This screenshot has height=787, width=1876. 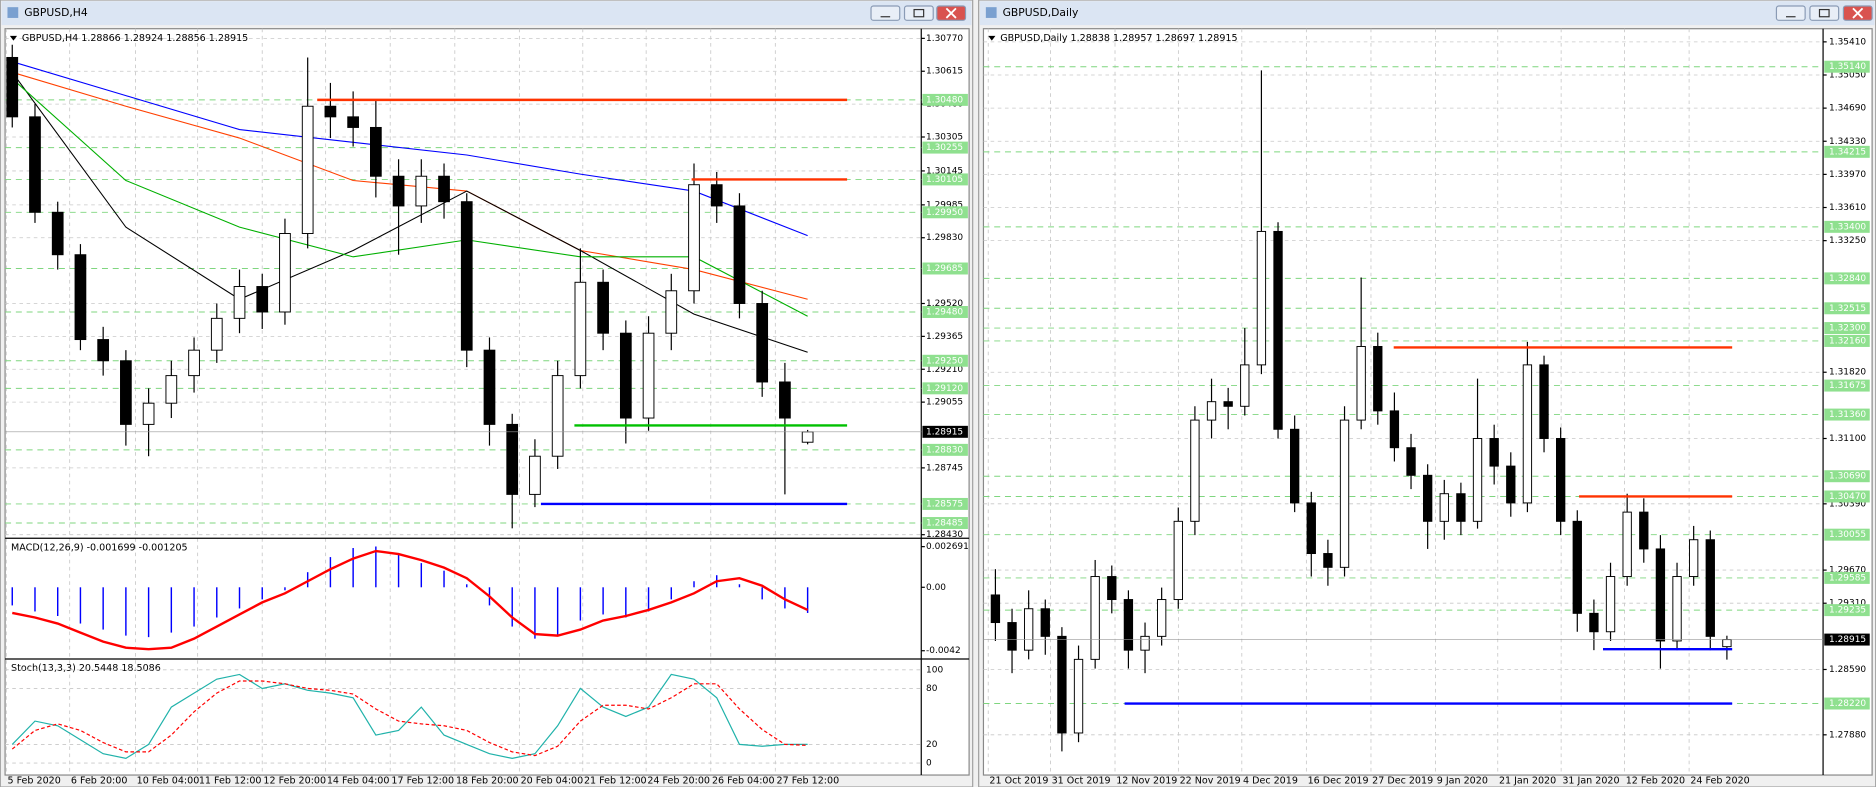 What do you see at coordinates (1847, 477) in the screenshot?
I see `level-label: 1.30690` at bounding box center [1847, 477].